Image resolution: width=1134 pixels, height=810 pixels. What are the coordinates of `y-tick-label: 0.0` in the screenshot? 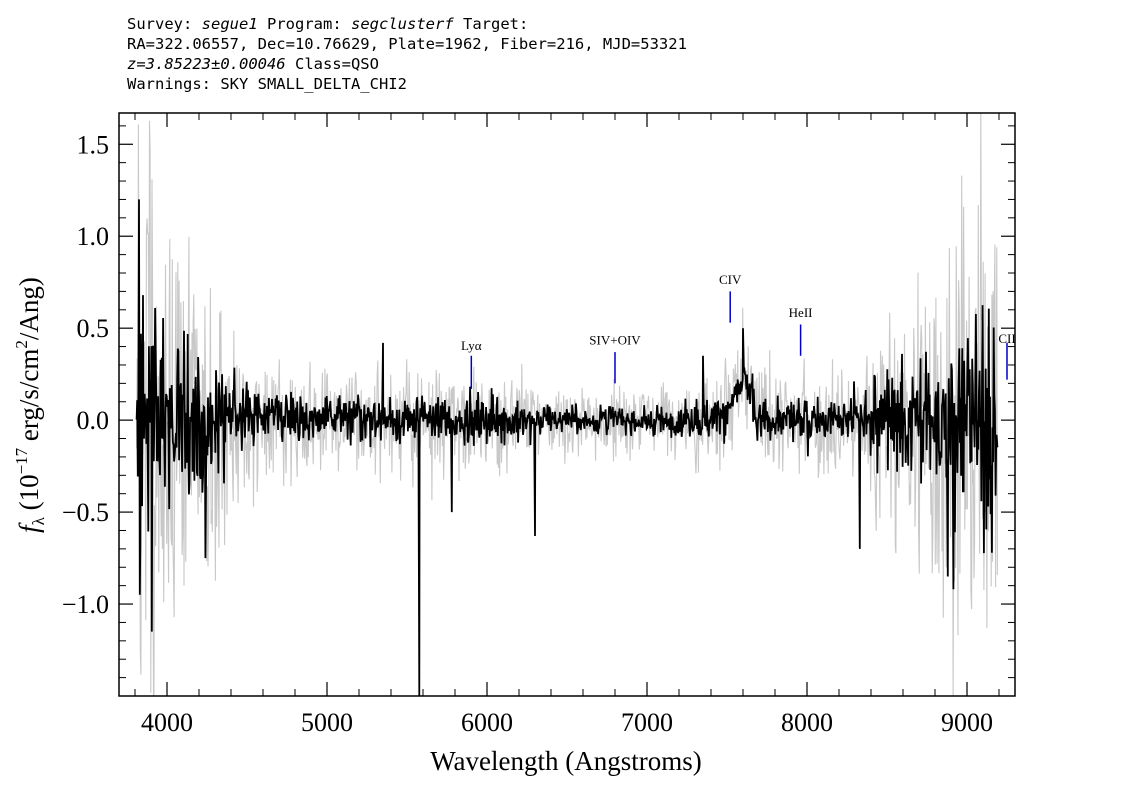 It's located at (93, 420).